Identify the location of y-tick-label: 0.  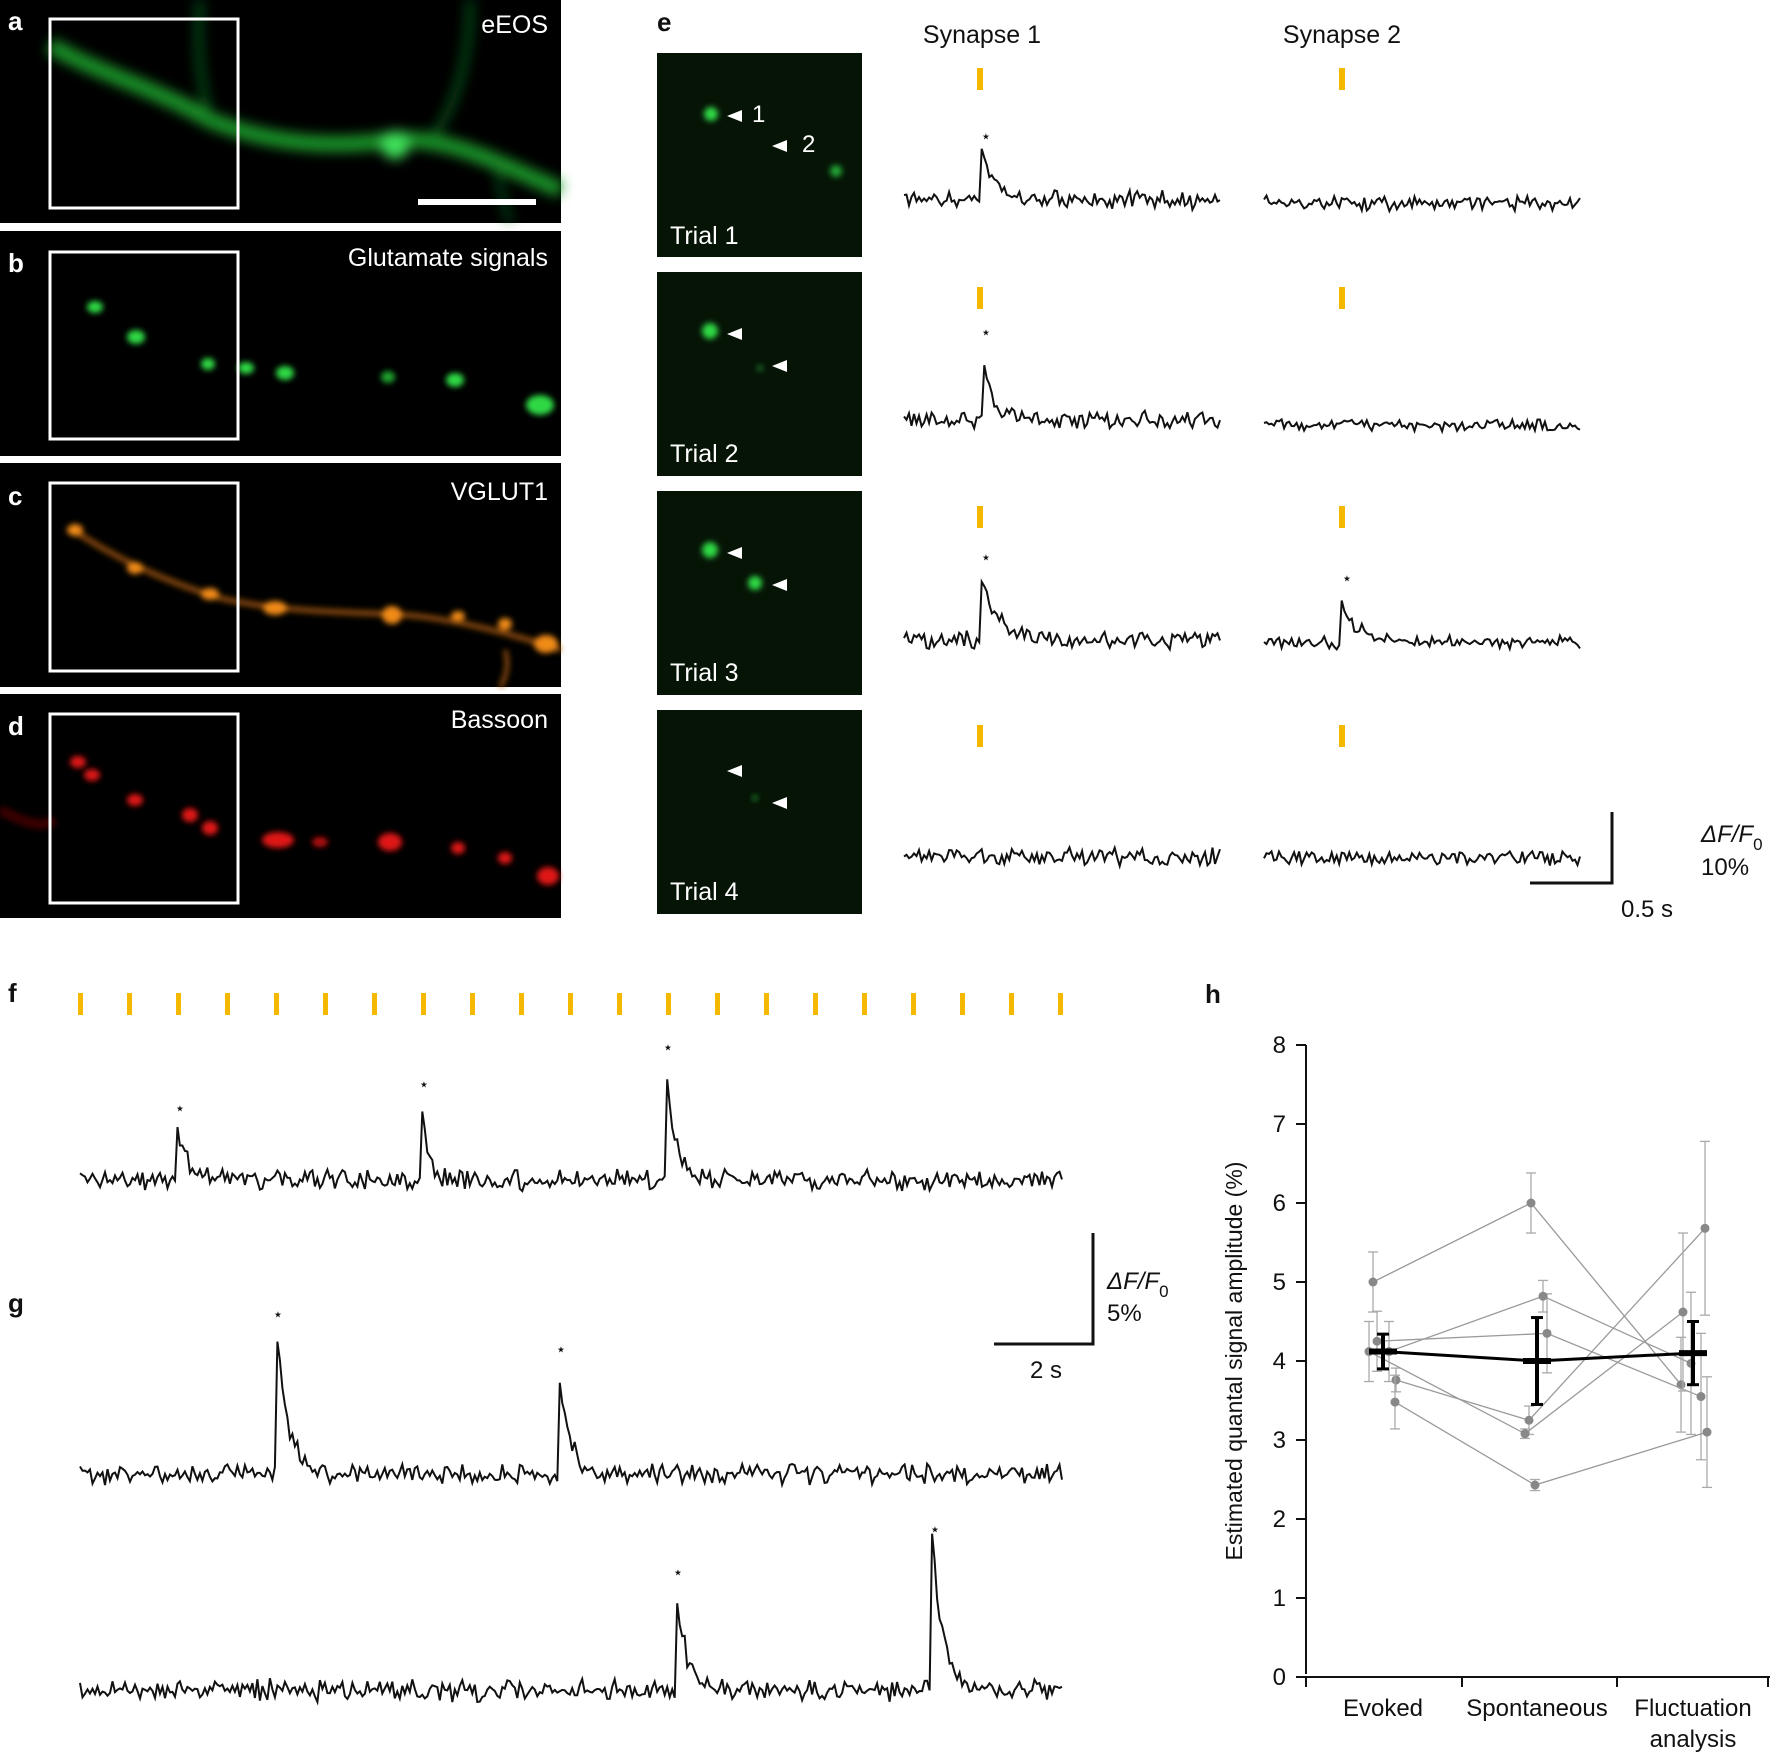
(1279, 1677).